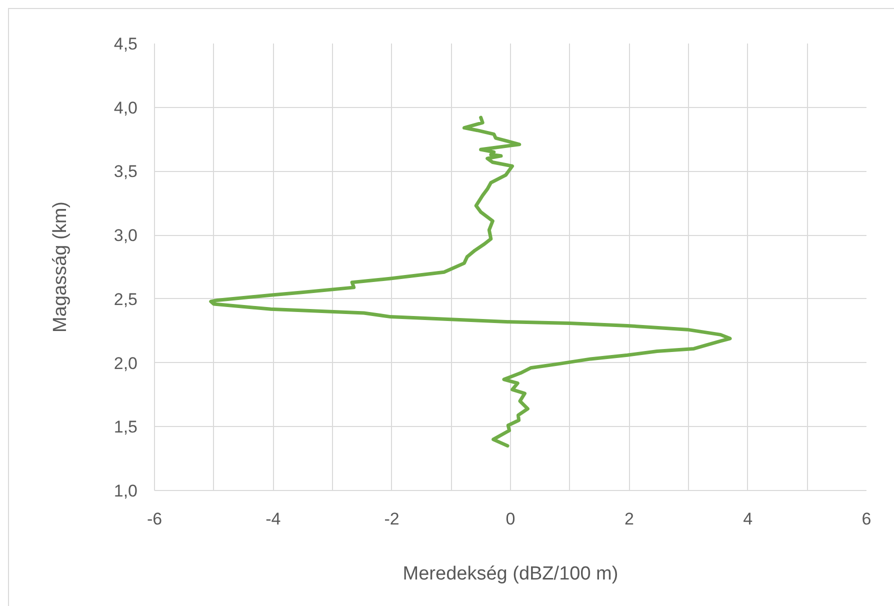  What do you see at coordinates (511, 519) in the screenshot?
I see `x-tick-label: 0` at bounding box center [511, 519].